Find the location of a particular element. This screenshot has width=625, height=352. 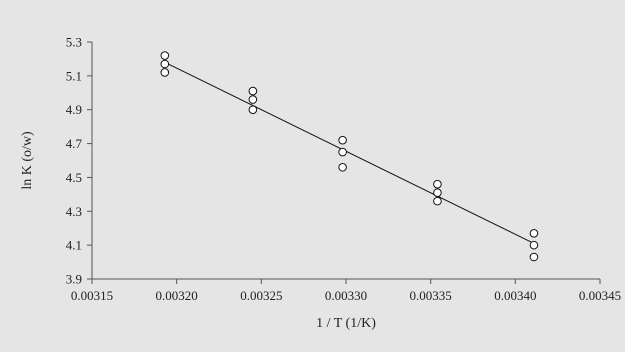

x-tick-label: 0.00345 is located at coordinates (600, 295).